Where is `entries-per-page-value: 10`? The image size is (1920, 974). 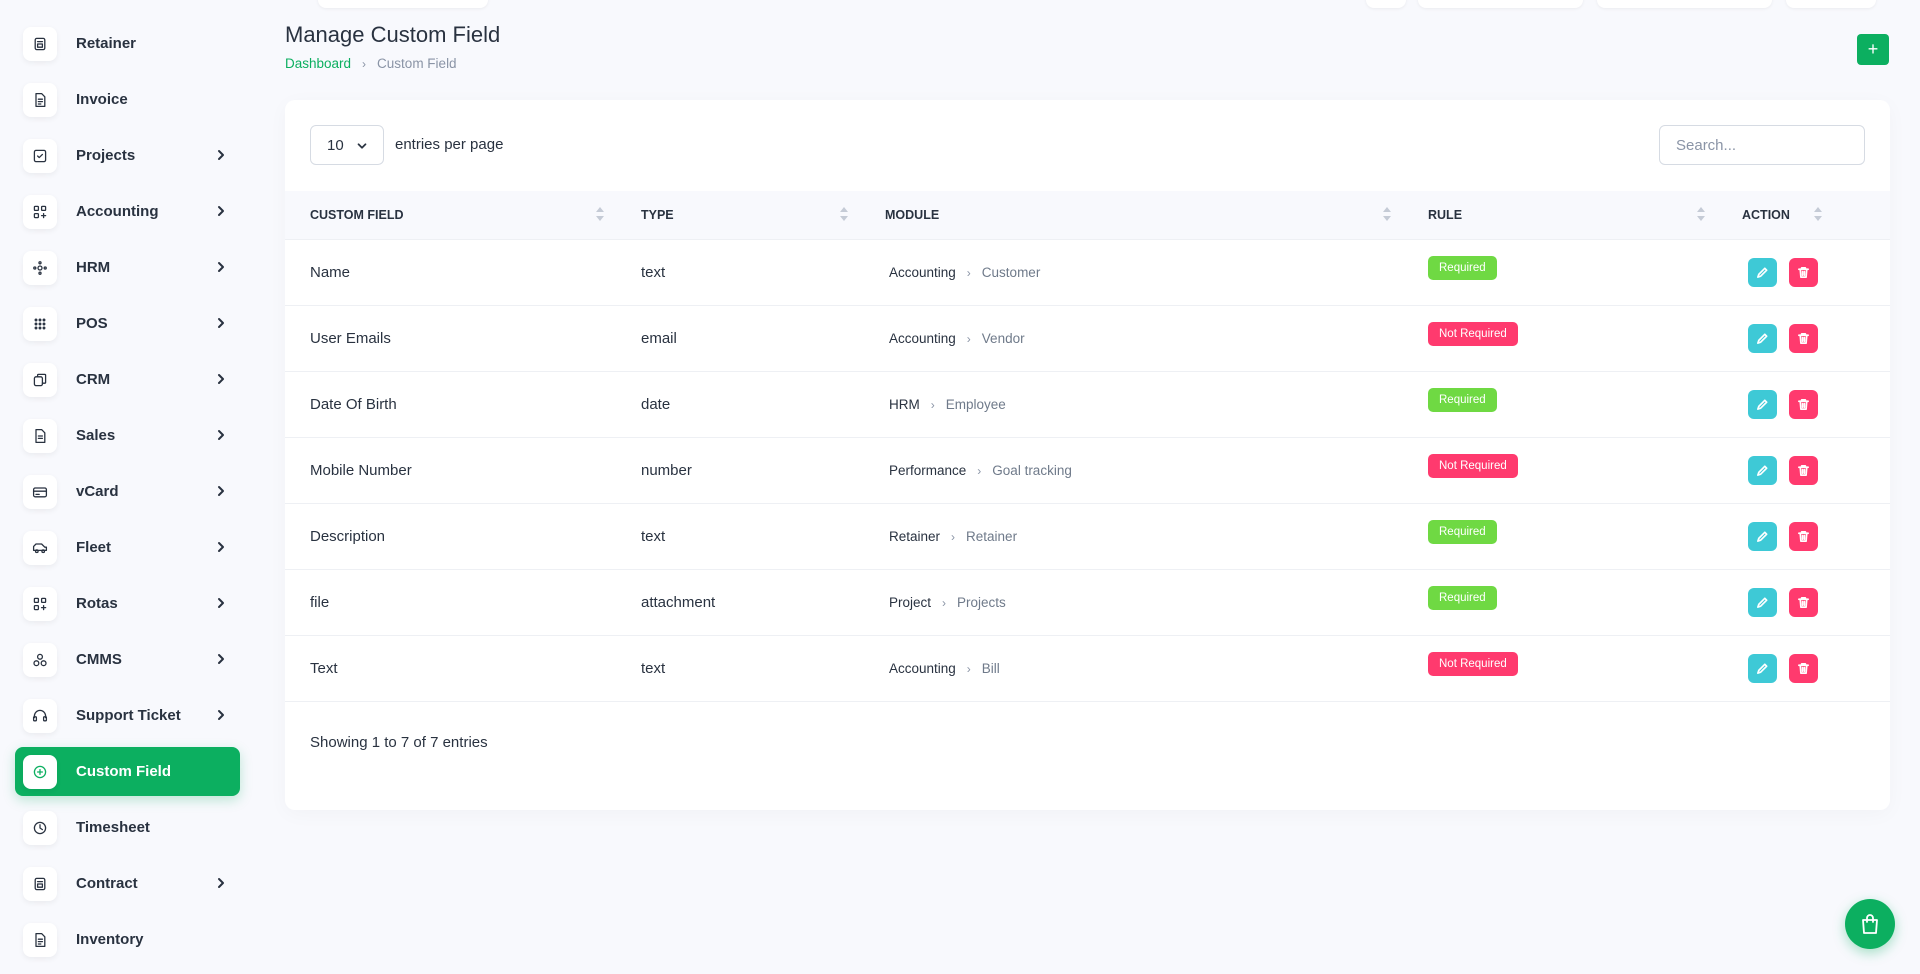 entries-per-page-value: 10 is located at coordinates (335, 145).